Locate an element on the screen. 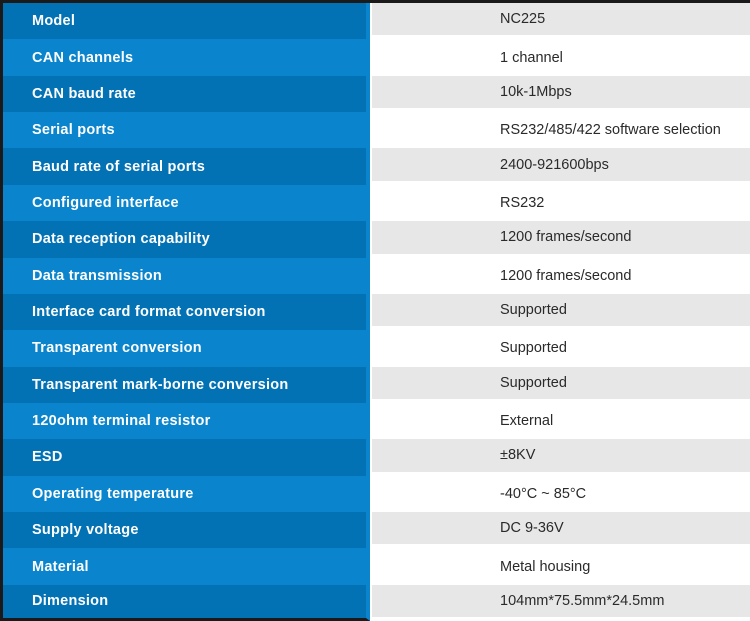 This screenshot has width=750, height=621. spec-value: 1 channel is located at coordinates (531, 57).